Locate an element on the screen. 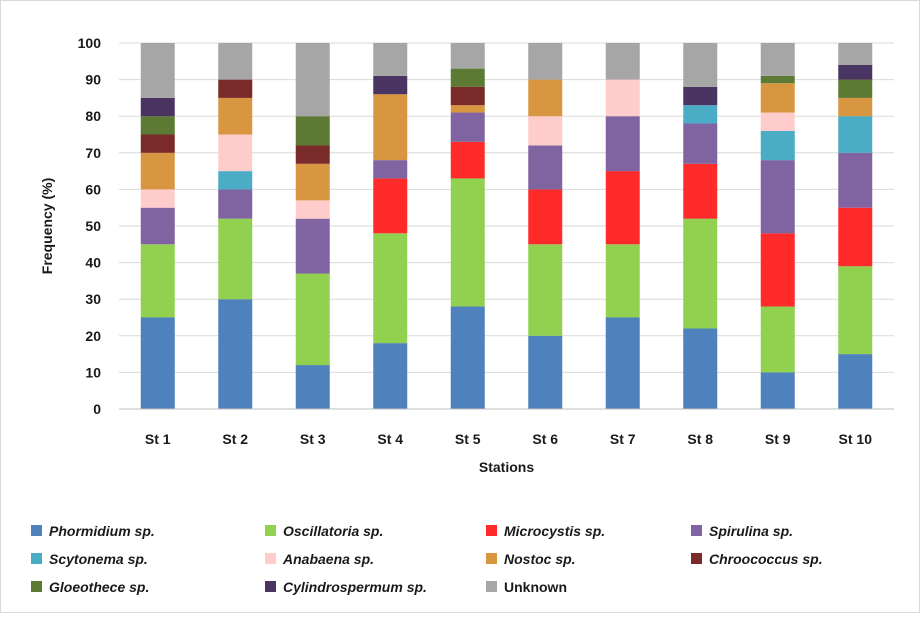  y-tick-label: 40 is located at coordinates (93, 263).